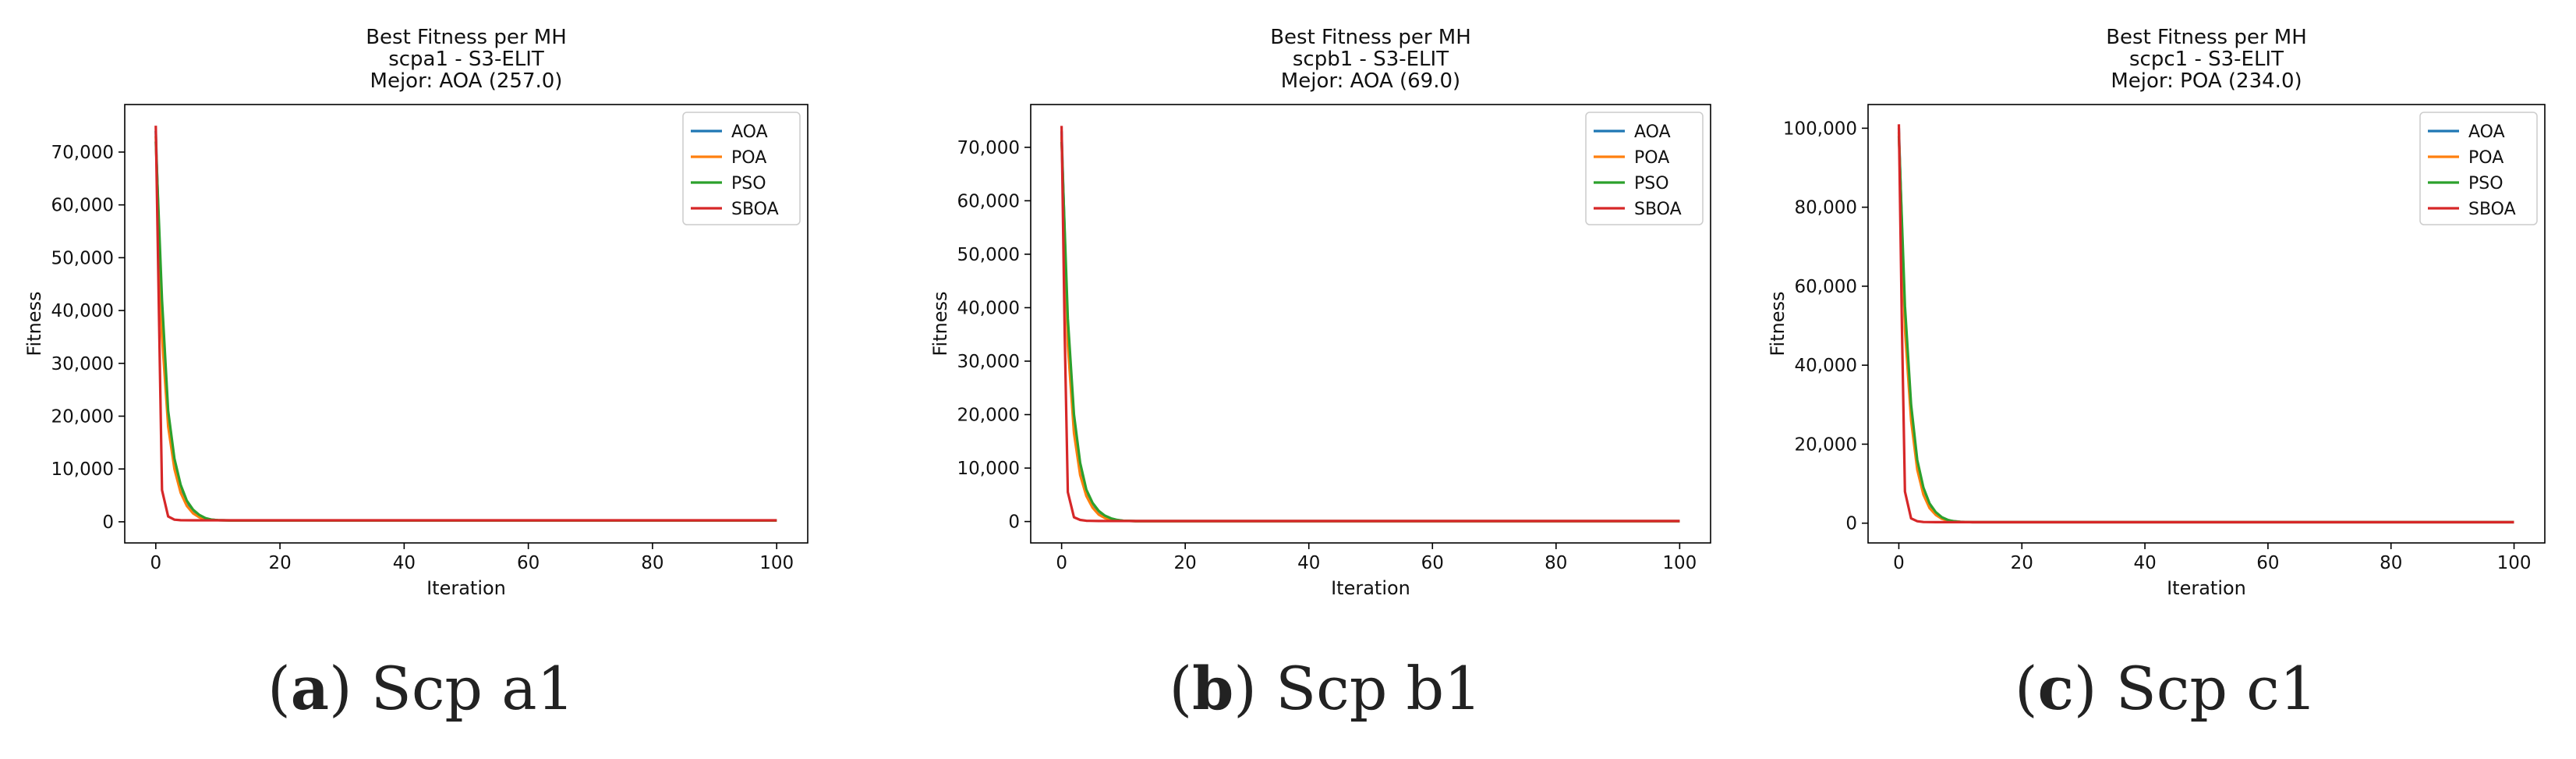 Image resolution: width=2576 pixels, height=759 pixels. What do you see at coordinates (1370, 81) in the screenshot?
I see `chart-best-label: Mejor: AOA (69.0)` at bounding box center [1370, 81].